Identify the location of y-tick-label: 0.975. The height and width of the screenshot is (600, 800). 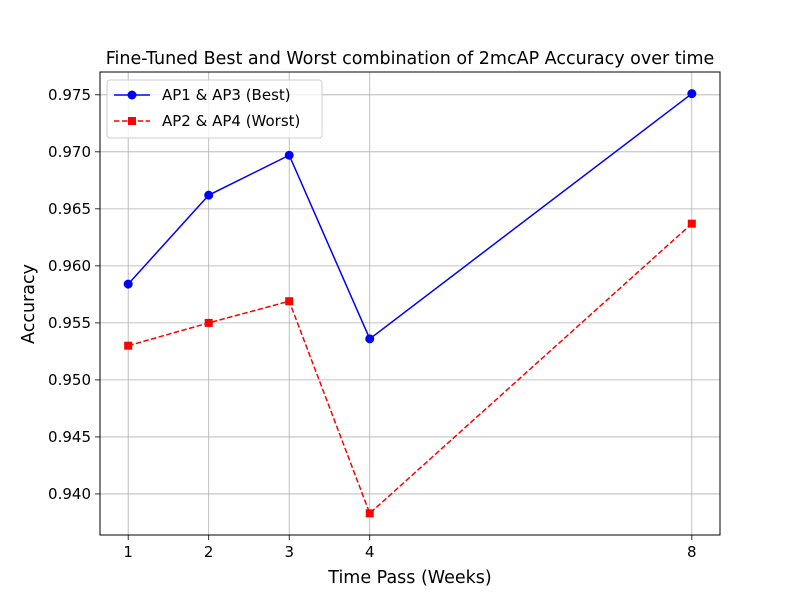
(69, 95).